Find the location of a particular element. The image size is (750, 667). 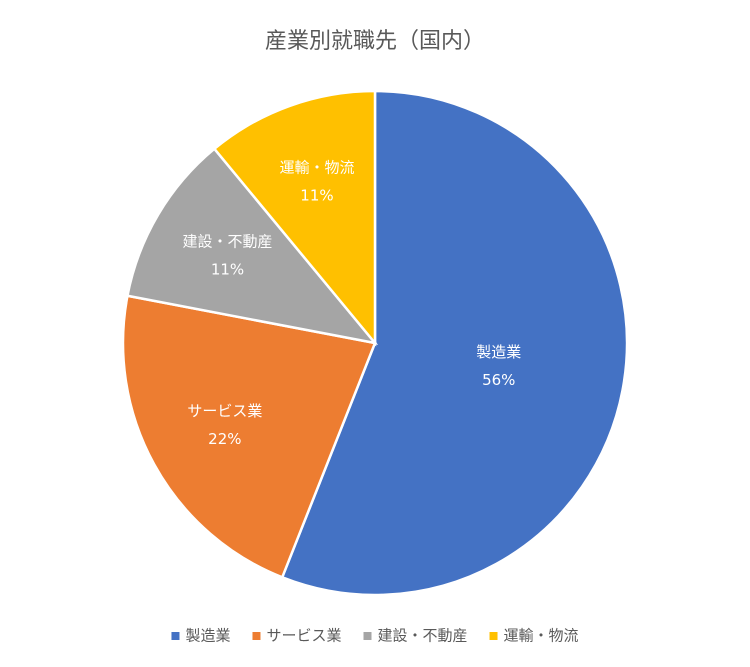

legend-label: サービス業 is located at coordinates (303, 636).